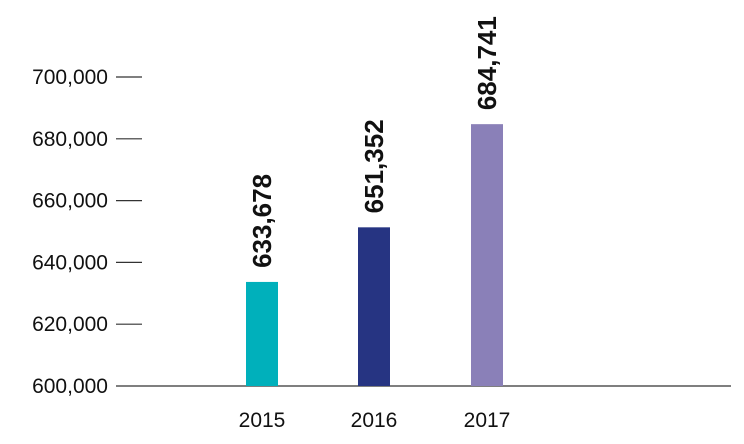 The width and height of the screenshot is (744, 444). What do you see at coordinates (487, 63) in the screenshot?
I see `data-label-2017: 684,741` at bounding box center [487, 63].